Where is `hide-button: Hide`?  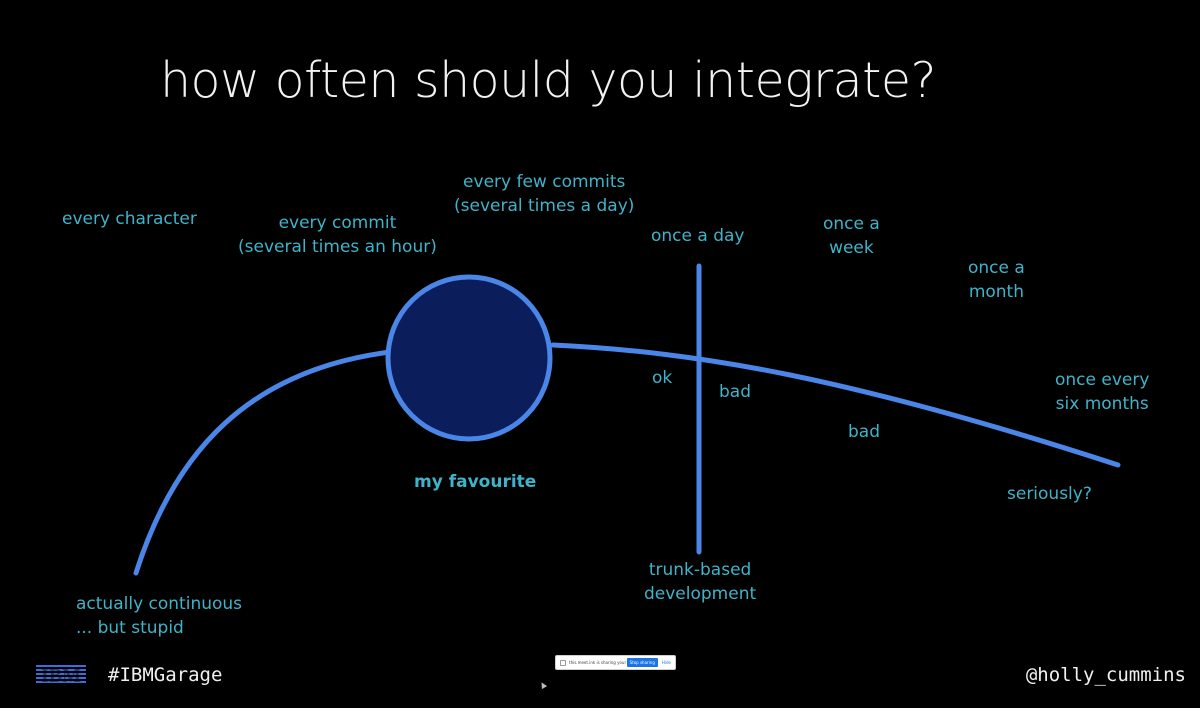
hide-button: Hide is located at coordinates (666, 662).